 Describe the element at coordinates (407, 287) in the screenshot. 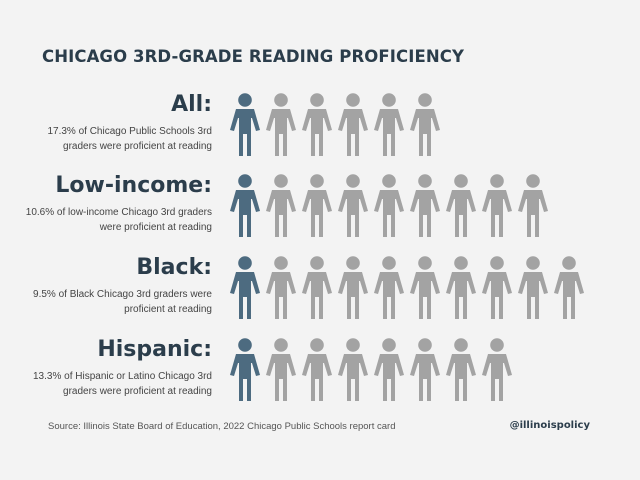

I see `people-row-black` at that location.